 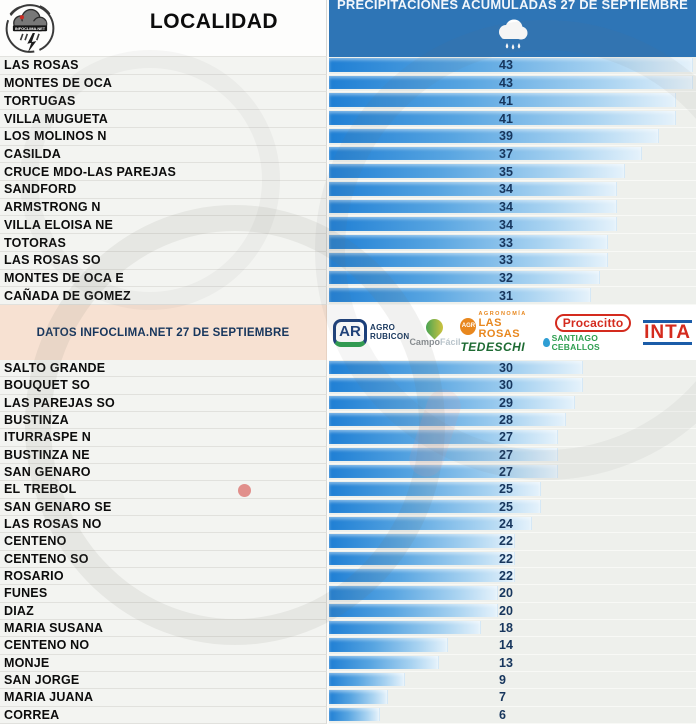 What do you see at coordinates (348, 420) in the screenshot?
I see `table-row: BUSTINZA 28` at bounding box center [348, 420].